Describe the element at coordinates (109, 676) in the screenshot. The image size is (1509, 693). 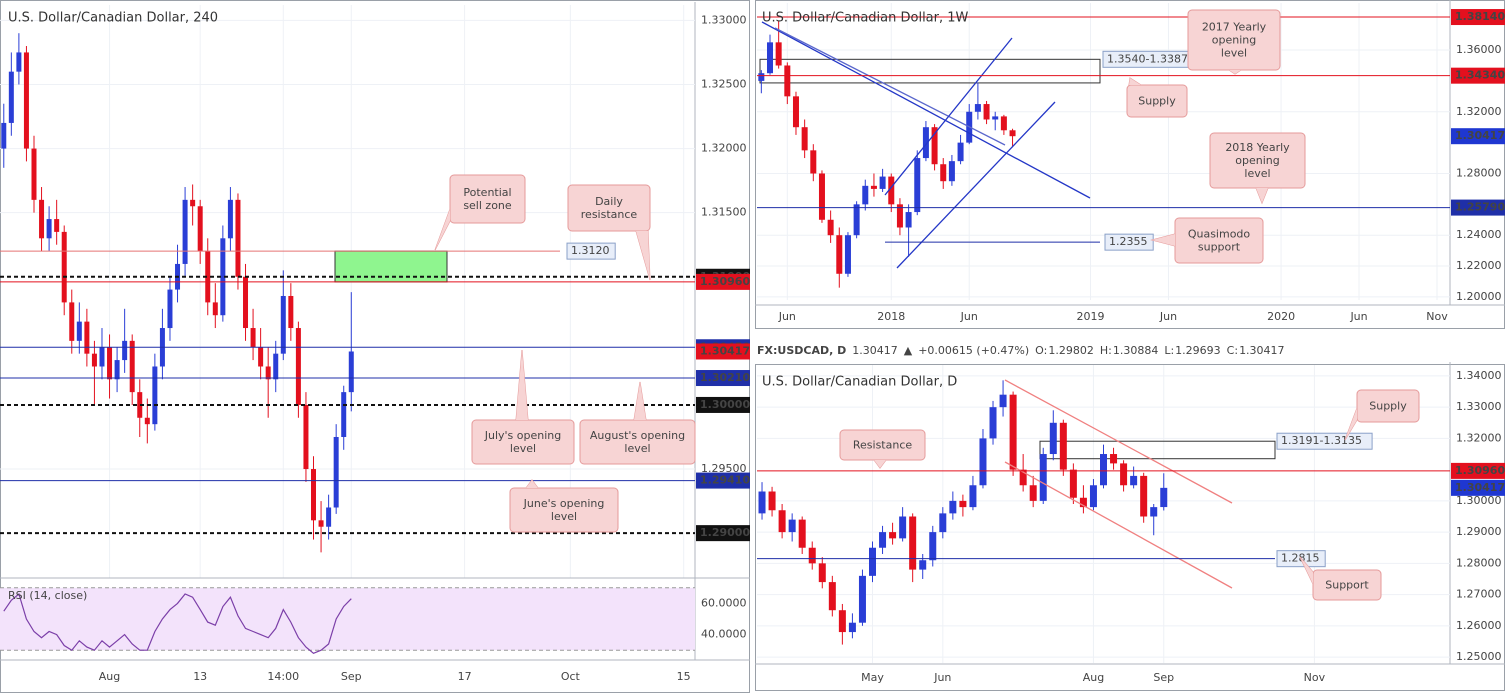
I see `x-tick-label: Aug` at that location.